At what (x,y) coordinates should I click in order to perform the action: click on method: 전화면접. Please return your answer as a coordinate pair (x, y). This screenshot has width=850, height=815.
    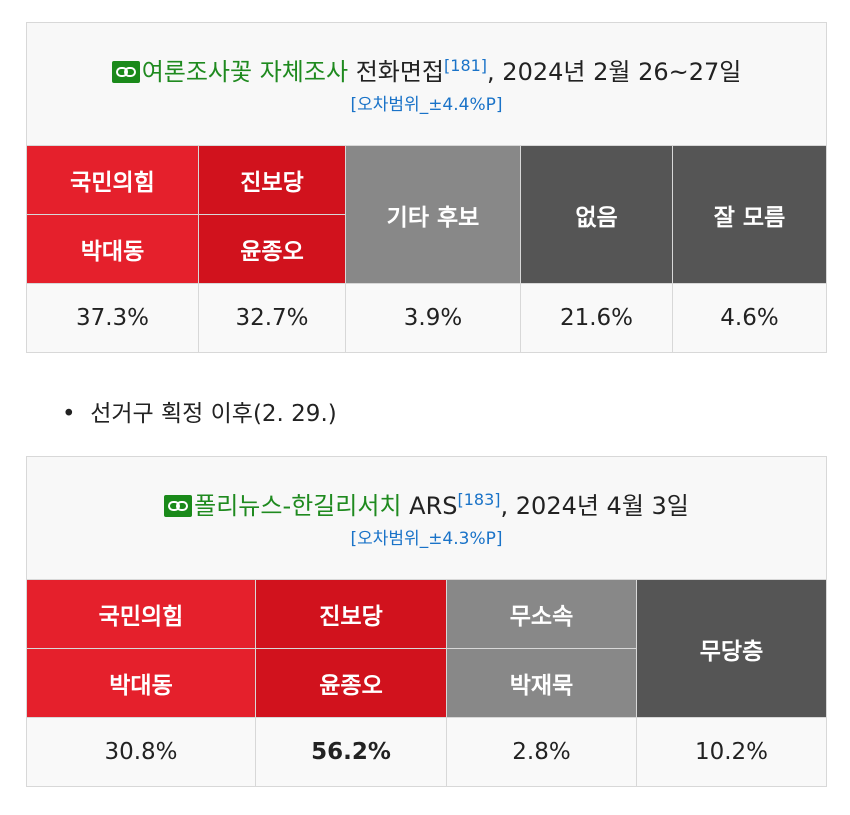
    Looking at the image, I should click on (400, 72).